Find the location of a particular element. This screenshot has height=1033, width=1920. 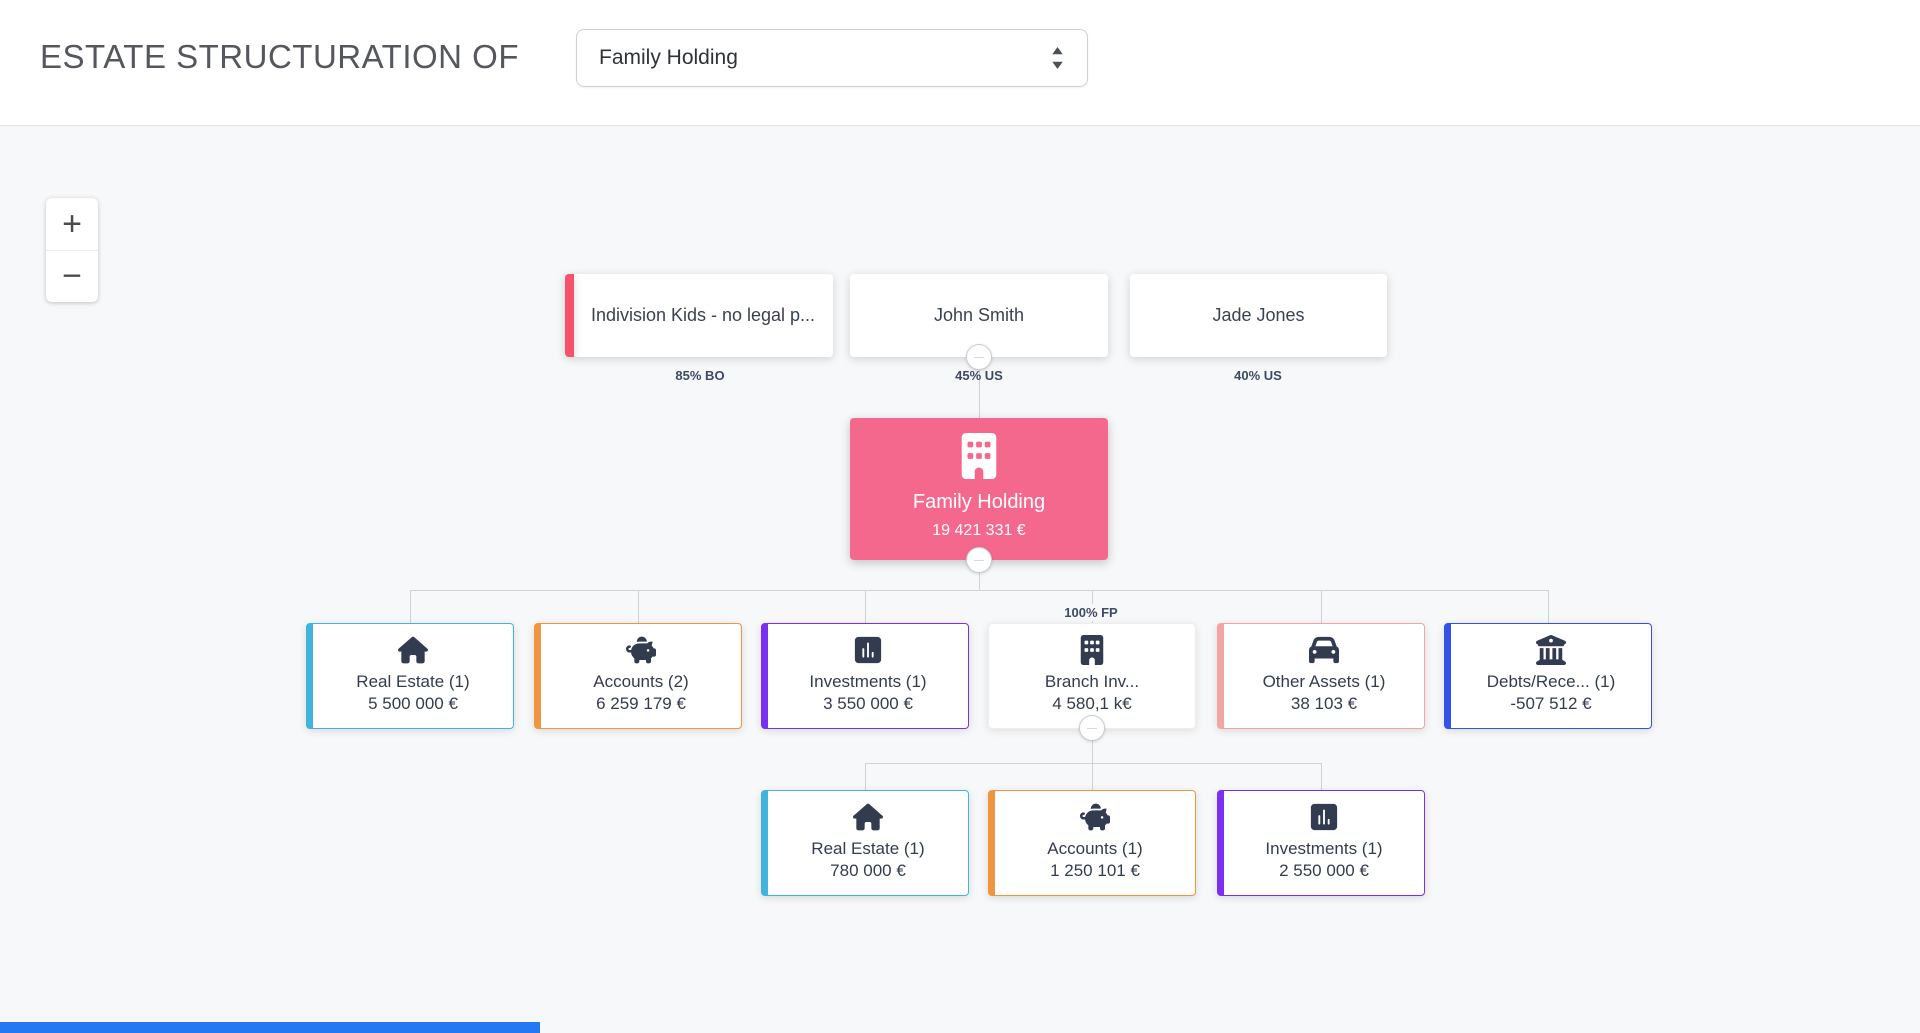

entity-select-value: Family Holding is located at coordinates (668, 57).